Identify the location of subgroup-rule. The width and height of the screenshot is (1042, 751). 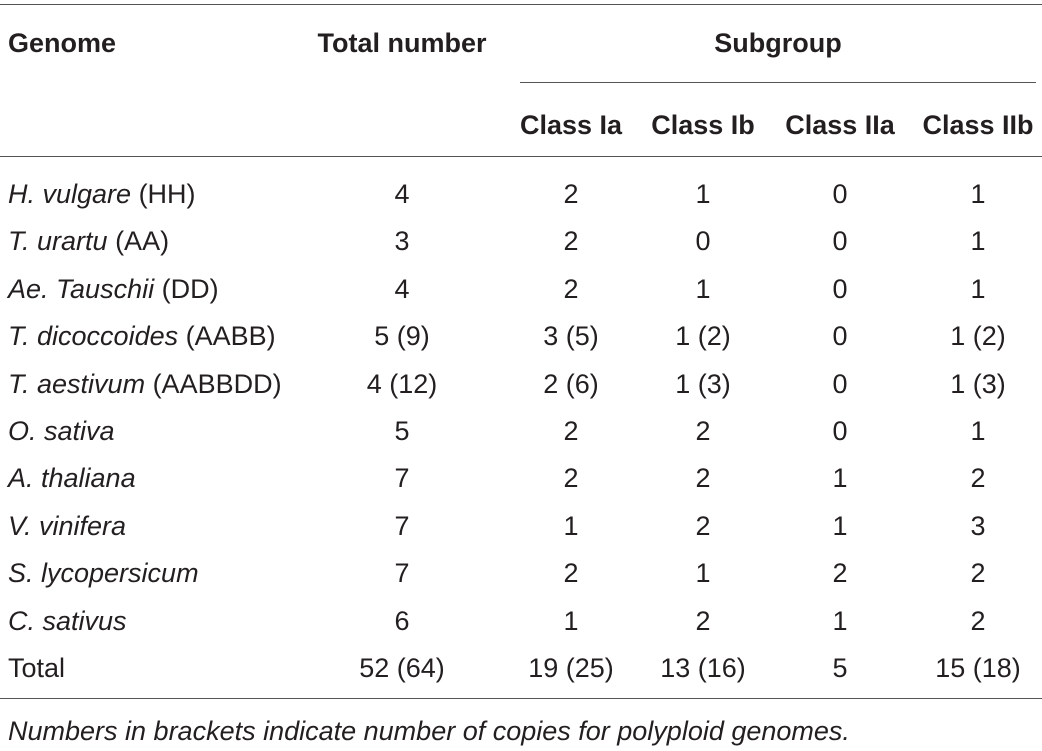
(778, 82).